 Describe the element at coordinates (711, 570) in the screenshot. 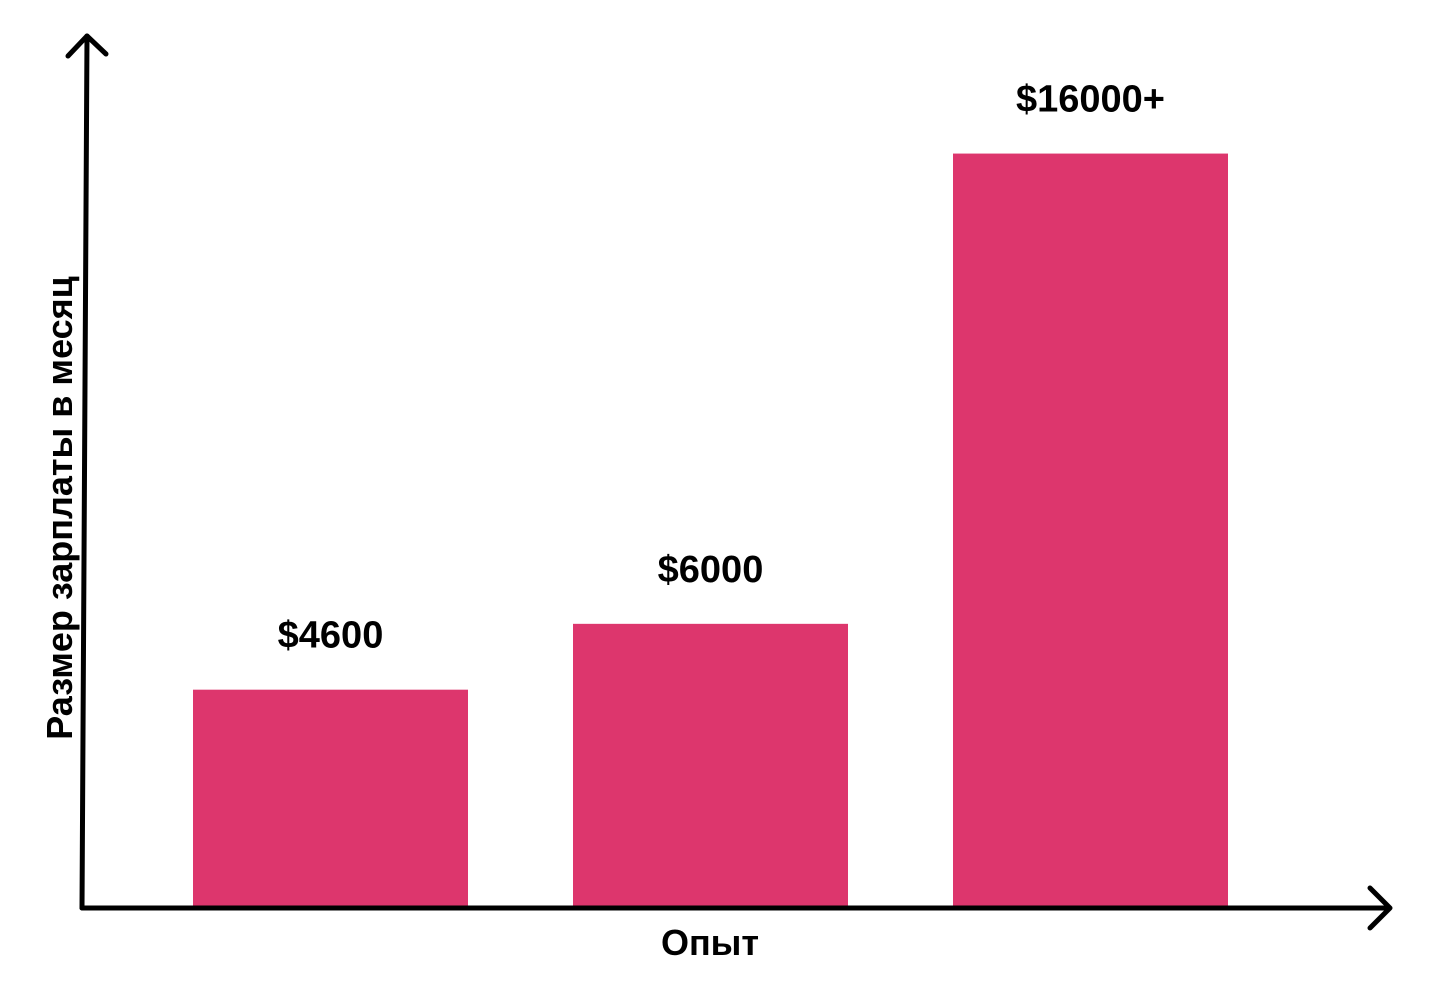

I see `data-label-2: $6000` at that location.